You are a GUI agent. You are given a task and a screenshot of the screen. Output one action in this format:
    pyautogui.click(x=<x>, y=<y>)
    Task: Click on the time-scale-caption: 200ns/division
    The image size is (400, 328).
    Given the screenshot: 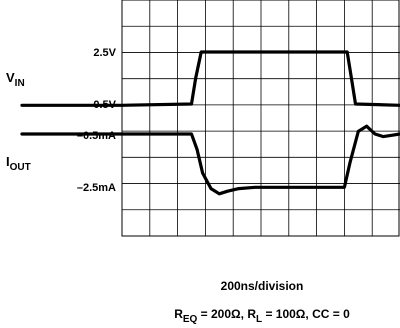 What is the action you would take?
    pyautogui.click(x=262, y=286)
    